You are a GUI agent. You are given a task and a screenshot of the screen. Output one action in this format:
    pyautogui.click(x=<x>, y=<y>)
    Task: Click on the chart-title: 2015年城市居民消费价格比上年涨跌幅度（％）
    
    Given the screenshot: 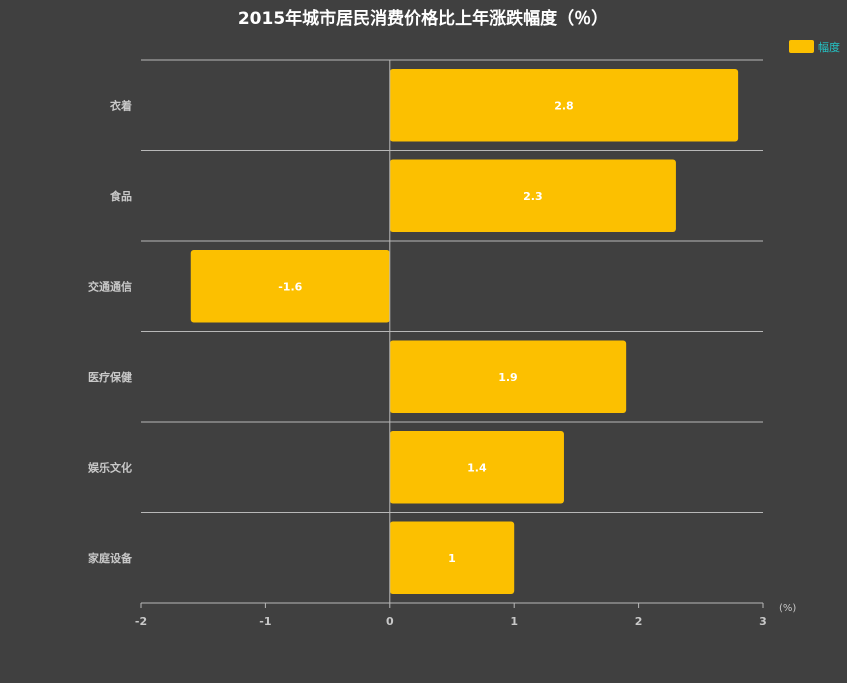 What is the action you would take?
    pyautogui.click(x=423, y=18)
    